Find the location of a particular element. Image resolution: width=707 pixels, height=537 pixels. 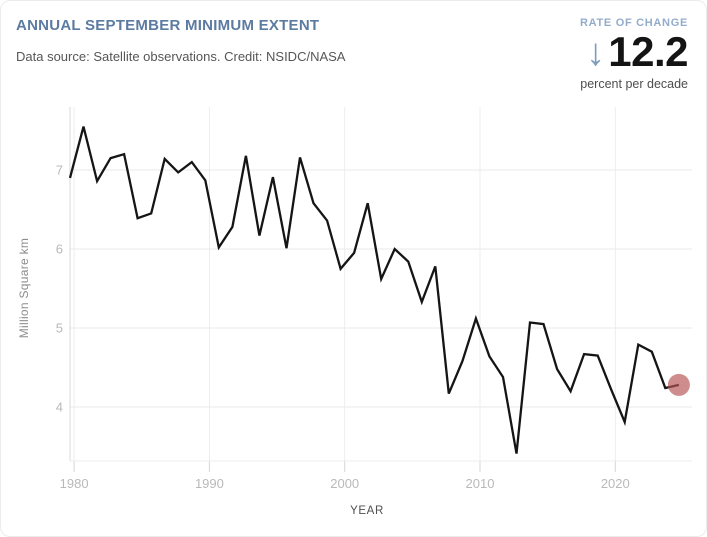

rate-of-change-block: RATE OF CHANGE ↓ 12.2 percent per decade is located at coordinates (634, 54).